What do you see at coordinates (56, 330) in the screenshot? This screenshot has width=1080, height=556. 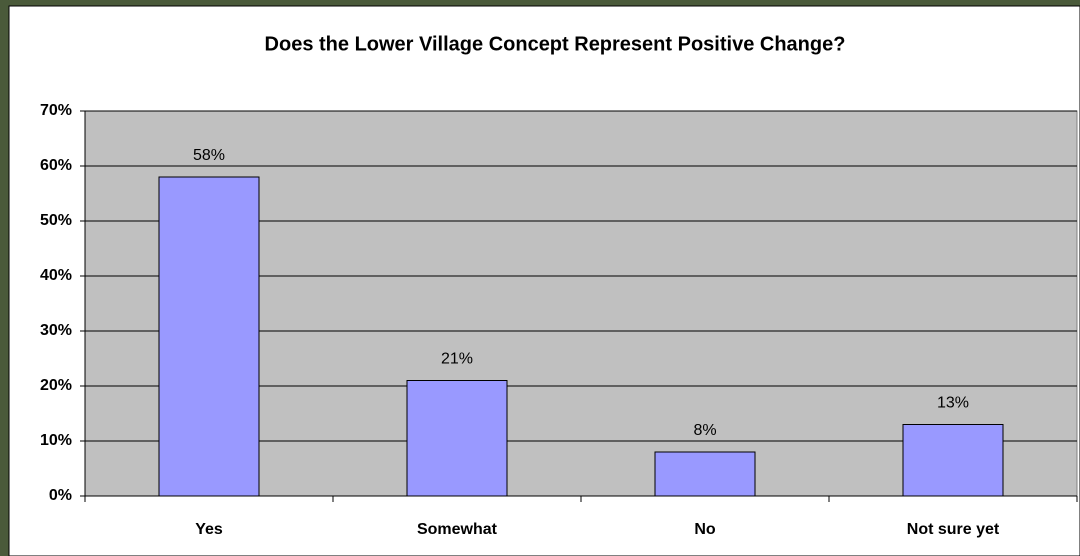 I see `y-tick-label: 30%` at bounding box center [56, 330].